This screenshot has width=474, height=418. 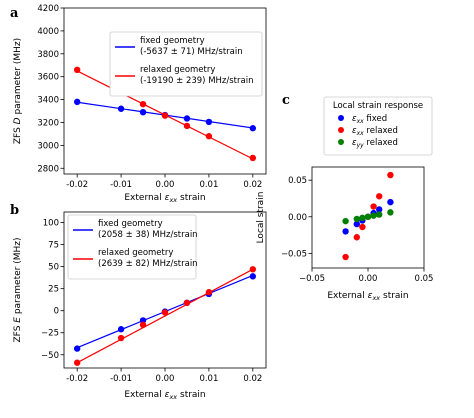 What do you see at coordinates (48, 146) in the screenshot?
I see `y-tick-label: 3000` at bounding box center [48, 146].